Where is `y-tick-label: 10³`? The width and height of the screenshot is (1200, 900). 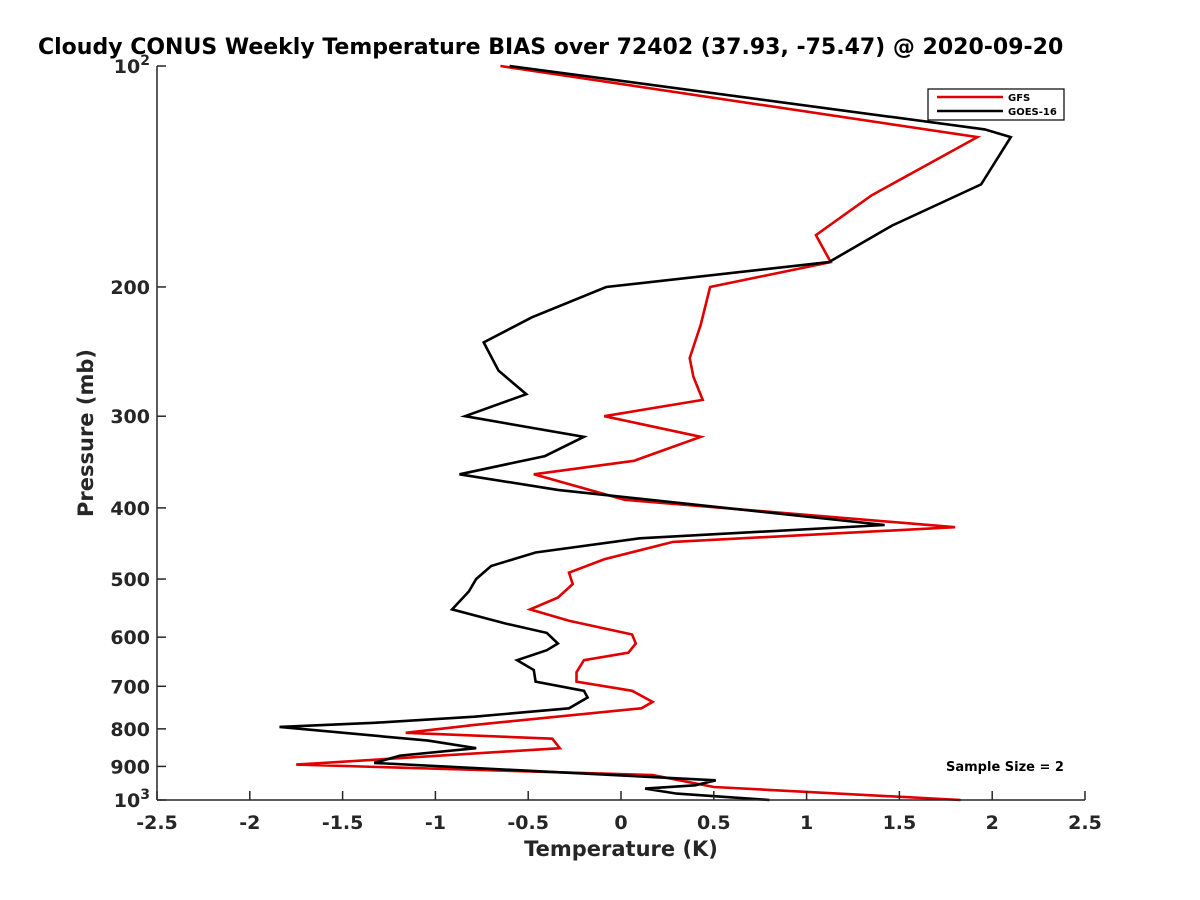
y-tick-label: 10³ is located at coordinates (132, 799).